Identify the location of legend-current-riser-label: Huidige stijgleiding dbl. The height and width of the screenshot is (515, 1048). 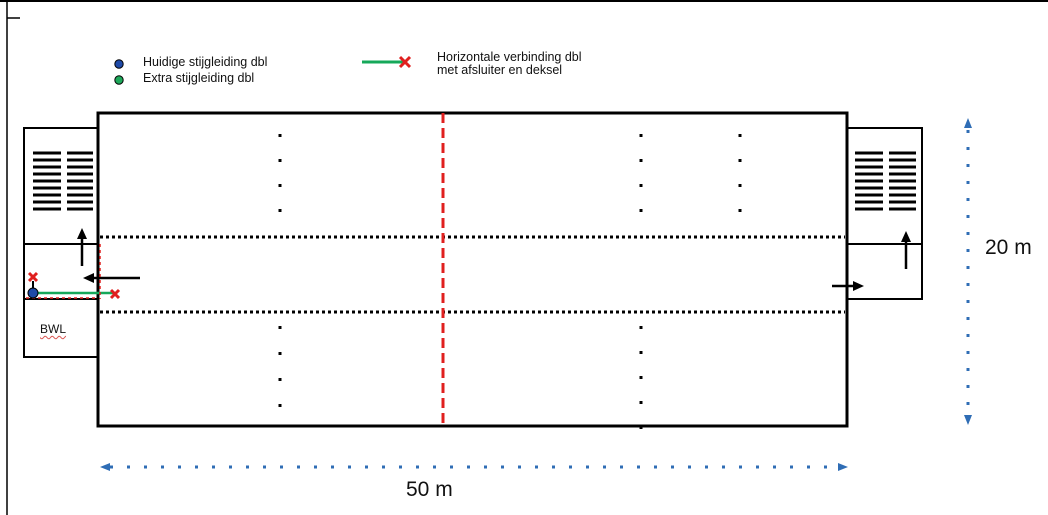
(205, 62).